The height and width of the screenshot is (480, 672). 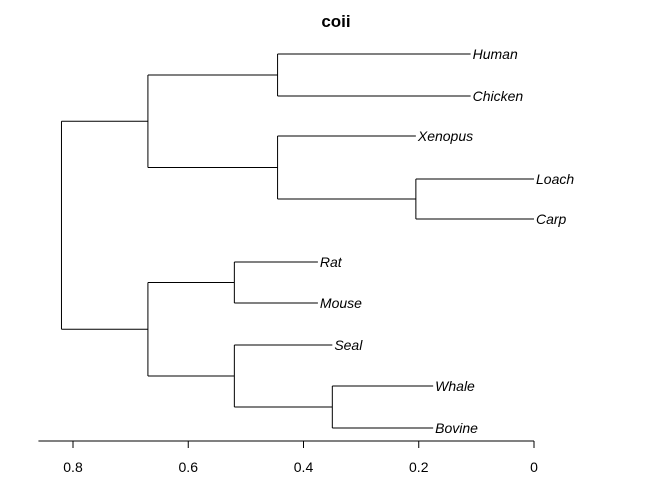 I want to click on leaf-label-xenopus: Xenopus, so click(x=445, y=136).